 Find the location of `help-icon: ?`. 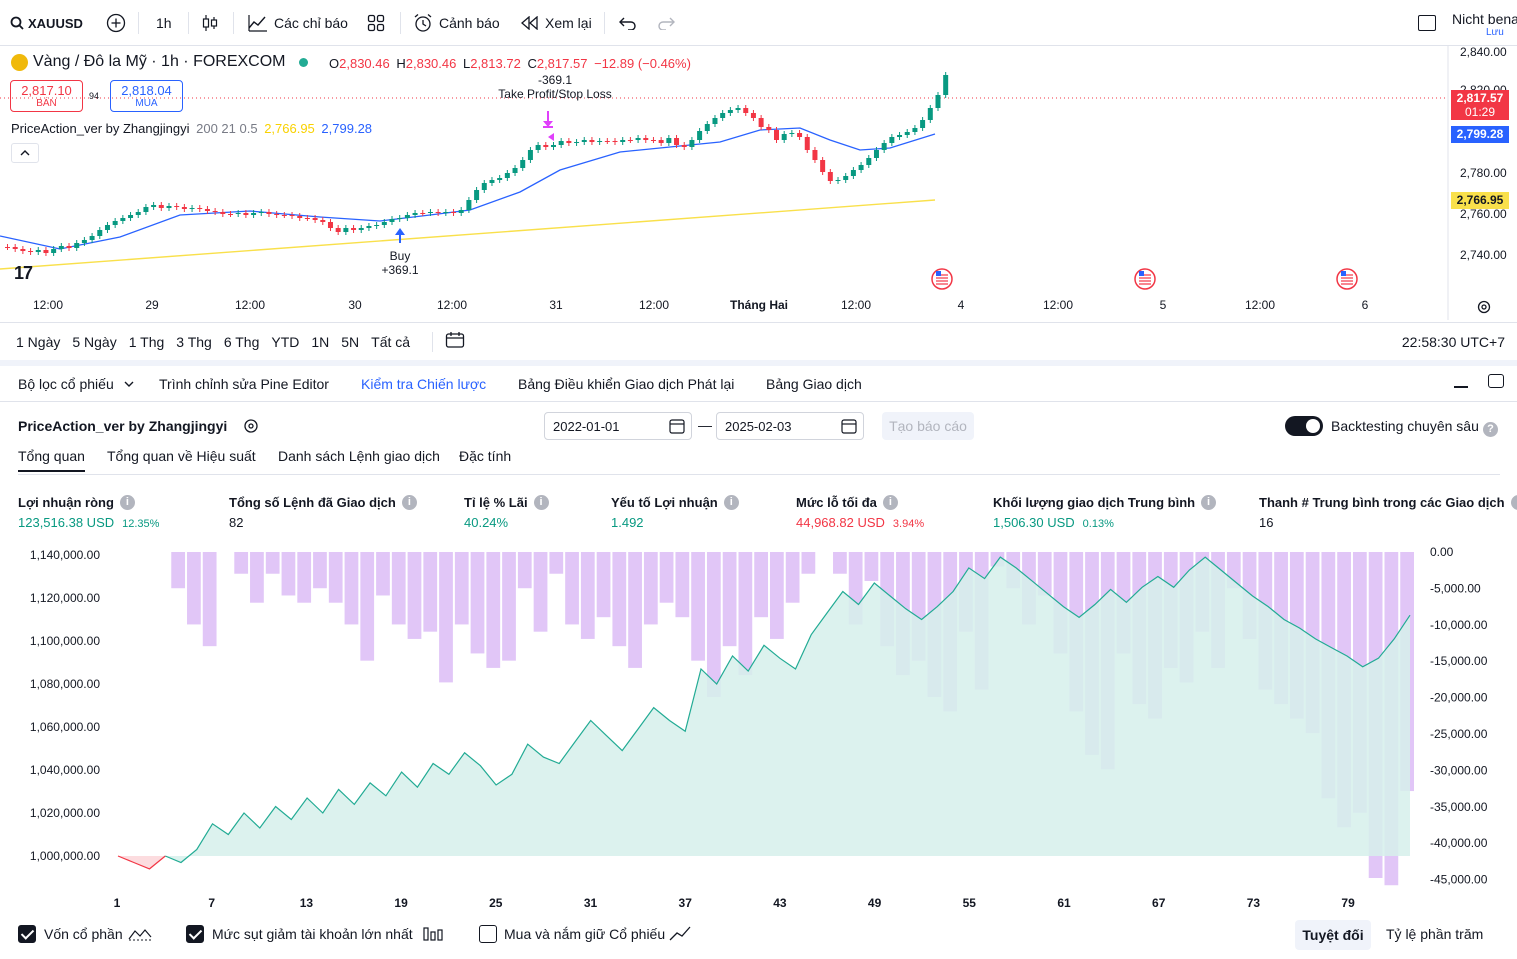

help-icon: ? is located at coordinates (1490, 428).